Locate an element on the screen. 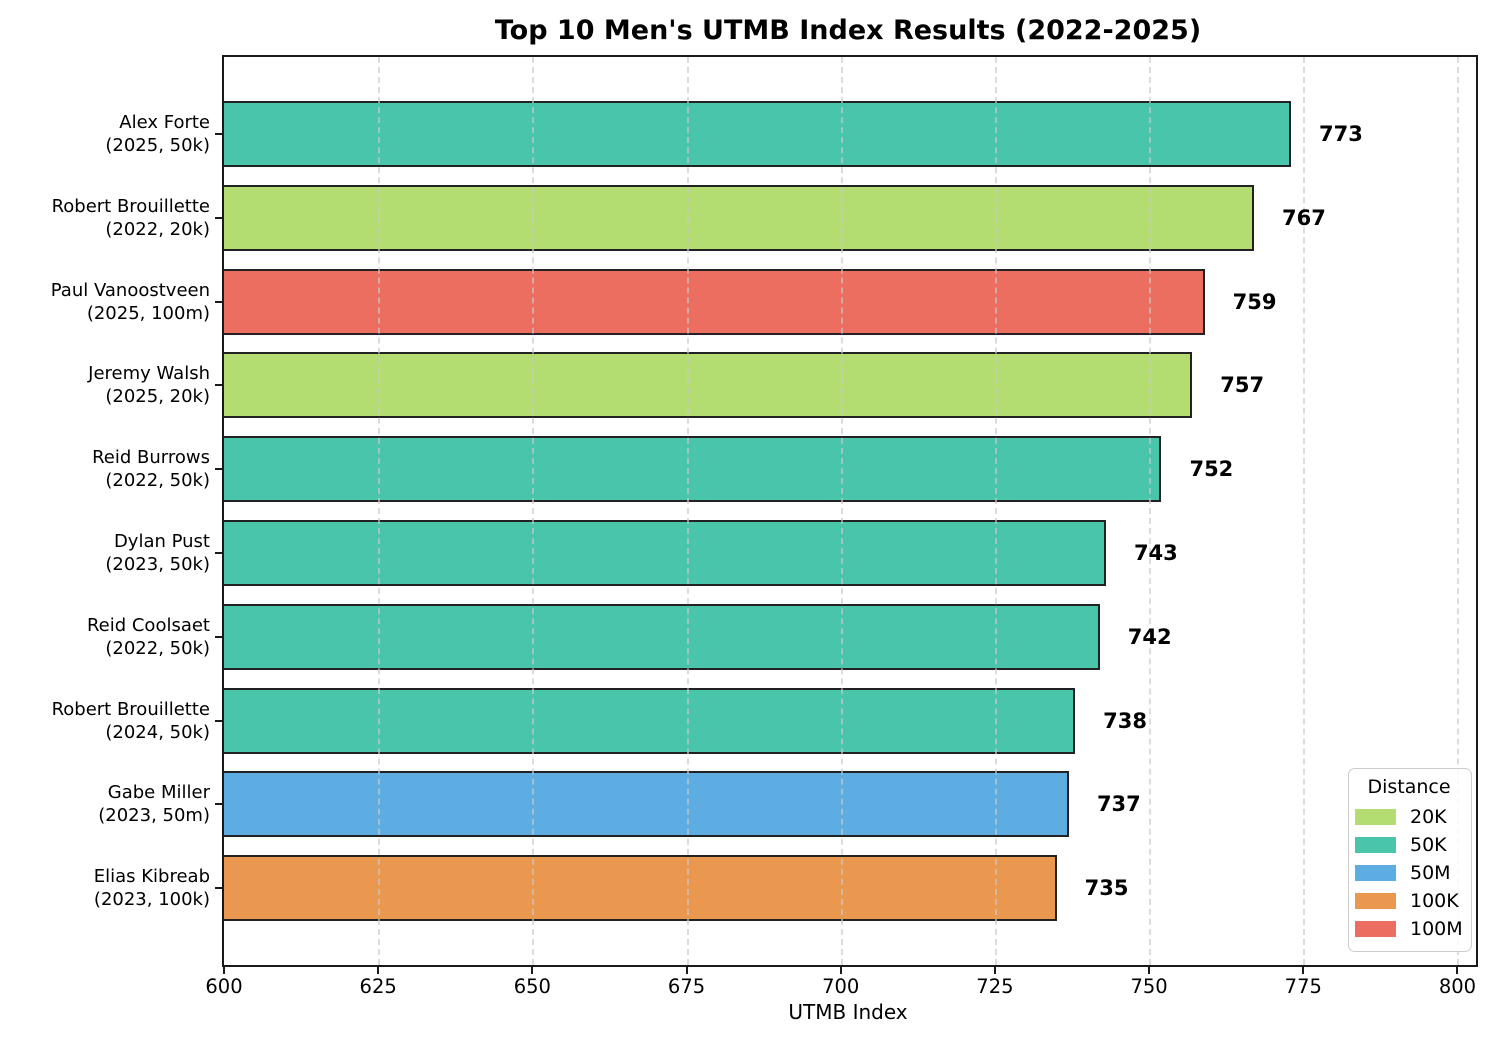  bar-value-label: 735 is located at coordinates (1106, 888).